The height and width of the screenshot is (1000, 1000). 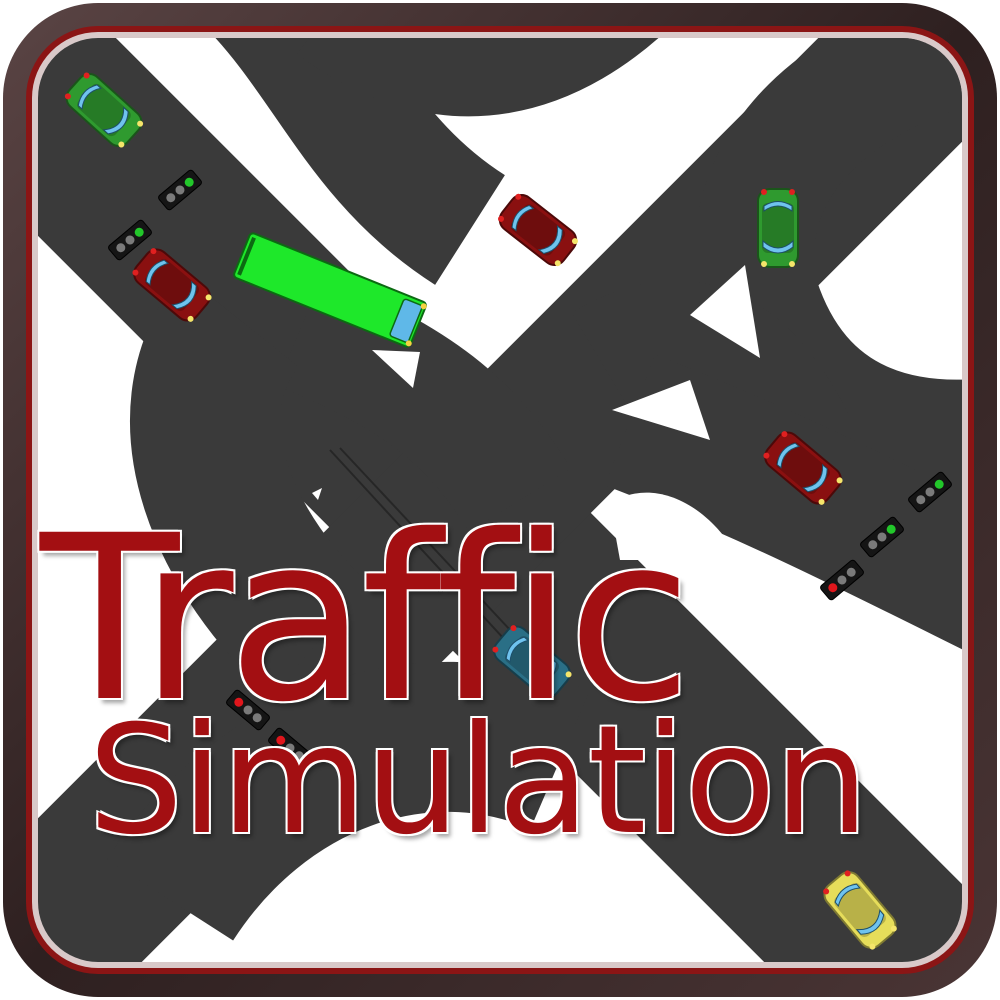 What do you see at coordinates (421, 544) in the screenshot?
I see `skid-marks` at bounding box center [421, 544].